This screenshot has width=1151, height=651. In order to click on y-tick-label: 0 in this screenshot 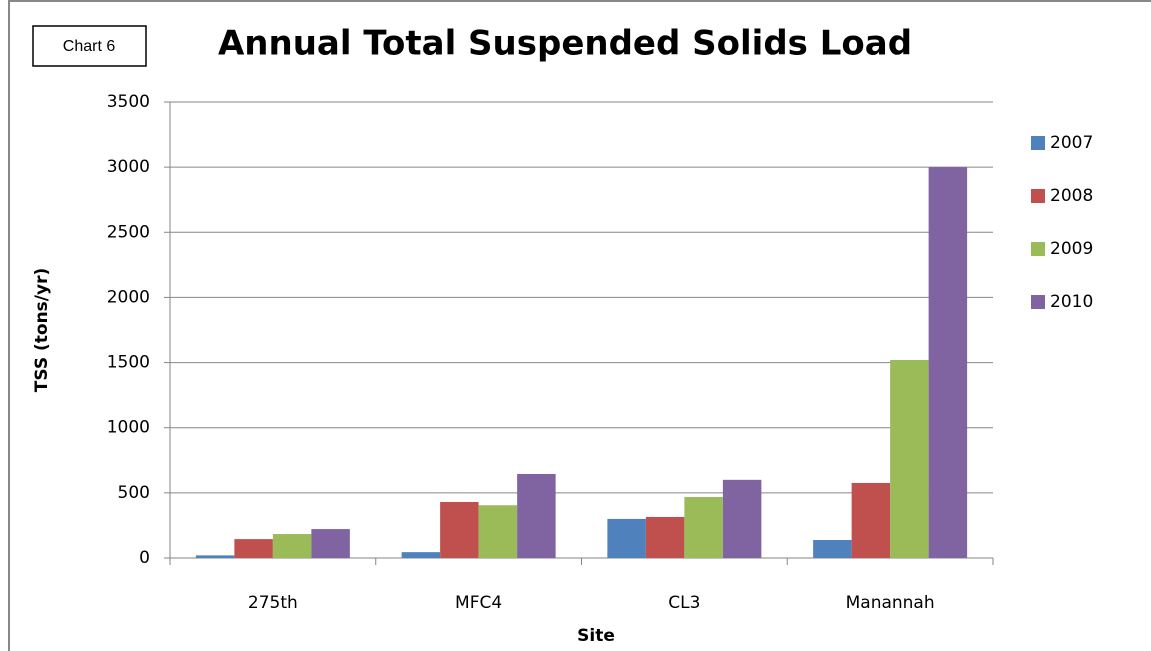, I will do `click(144, 558)`.